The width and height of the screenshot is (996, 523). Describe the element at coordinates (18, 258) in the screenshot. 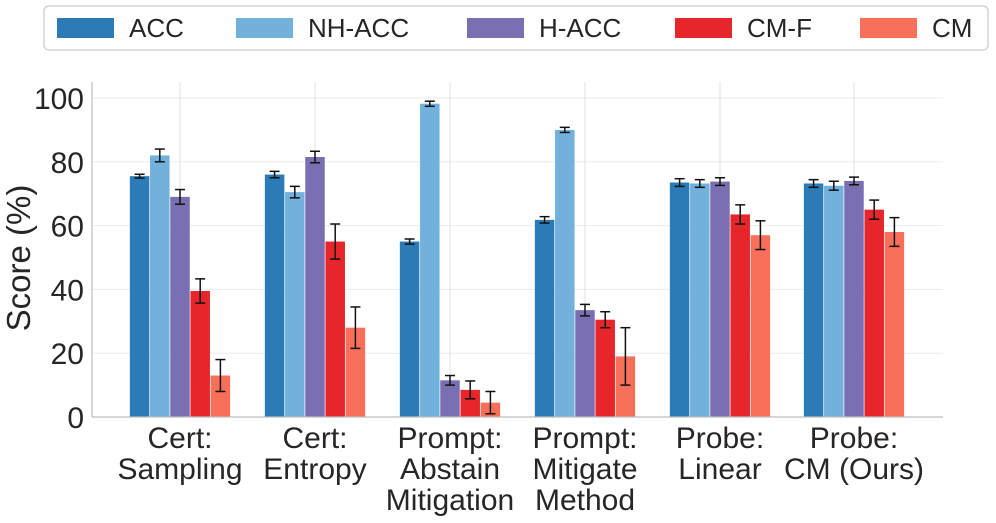

I see `y-axis-label: Score (%)` at that location.